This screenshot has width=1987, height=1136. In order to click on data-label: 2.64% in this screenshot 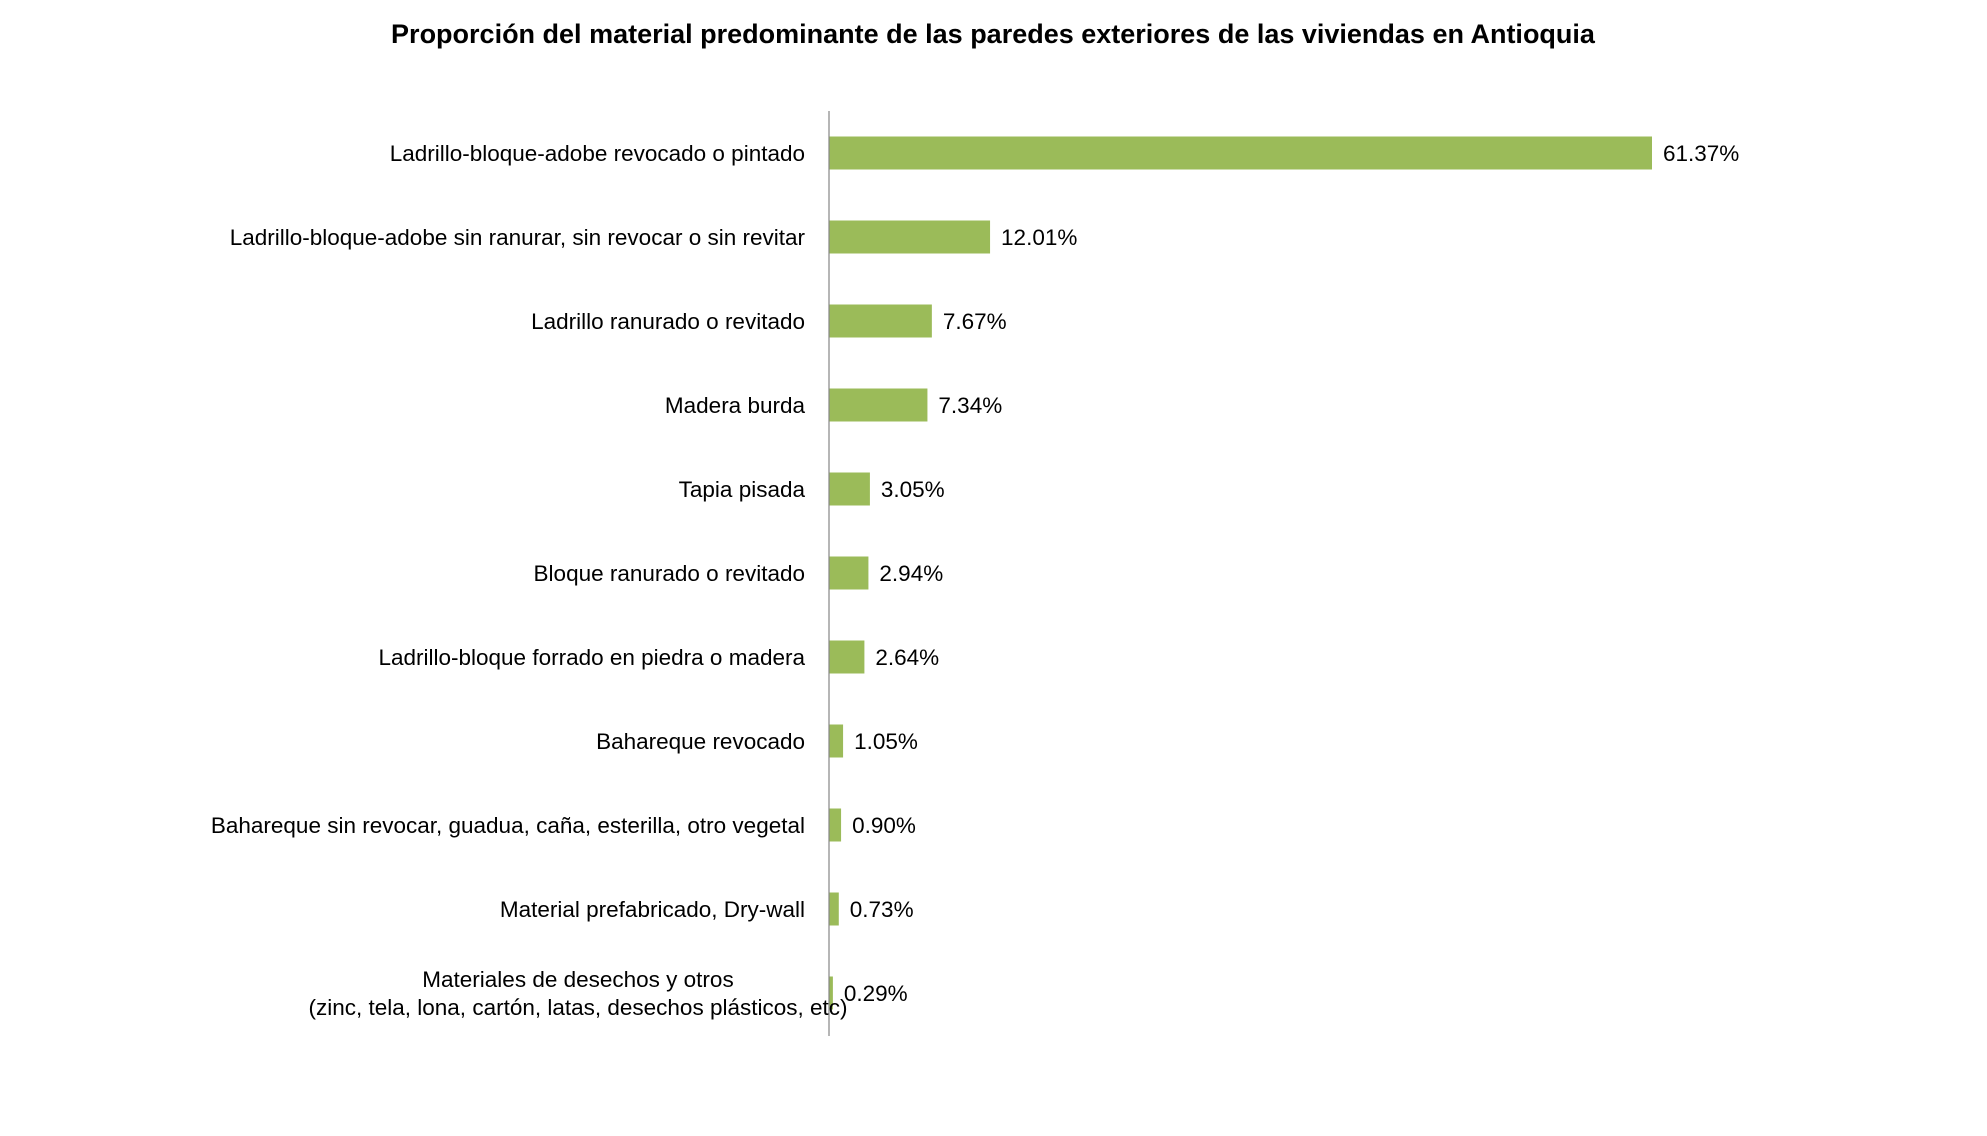, I will do `click(907, 657)`.